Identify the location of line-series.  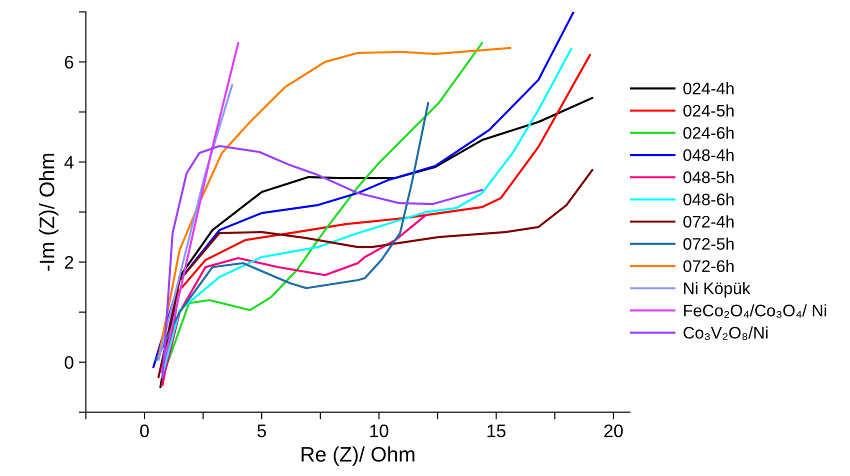
(293, 300).